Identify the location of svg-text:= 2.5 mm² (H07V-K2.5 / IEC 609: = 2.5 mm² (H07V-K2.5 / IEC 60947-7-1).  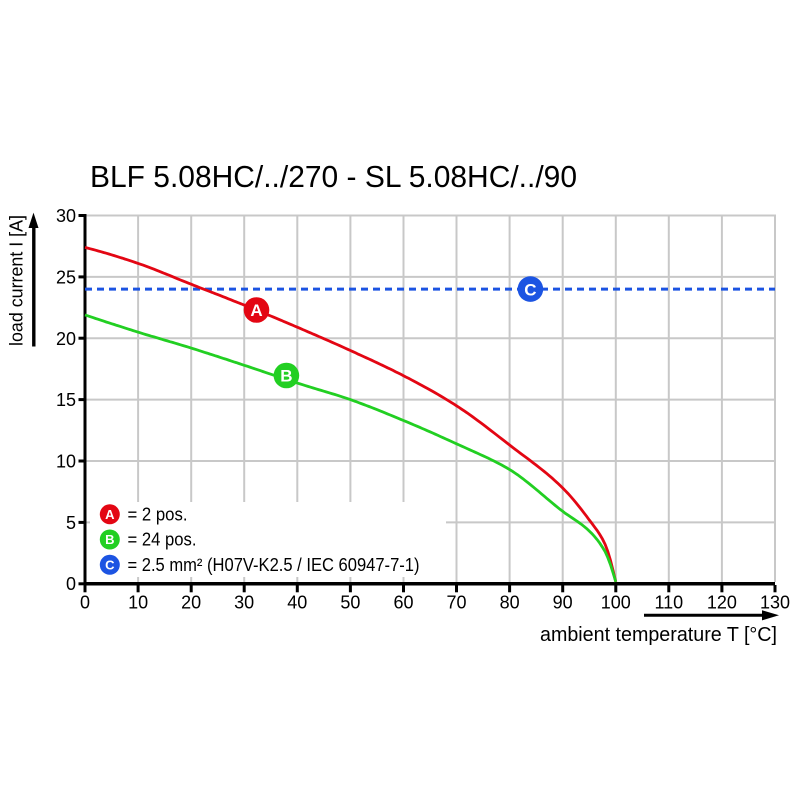
(274, 565).